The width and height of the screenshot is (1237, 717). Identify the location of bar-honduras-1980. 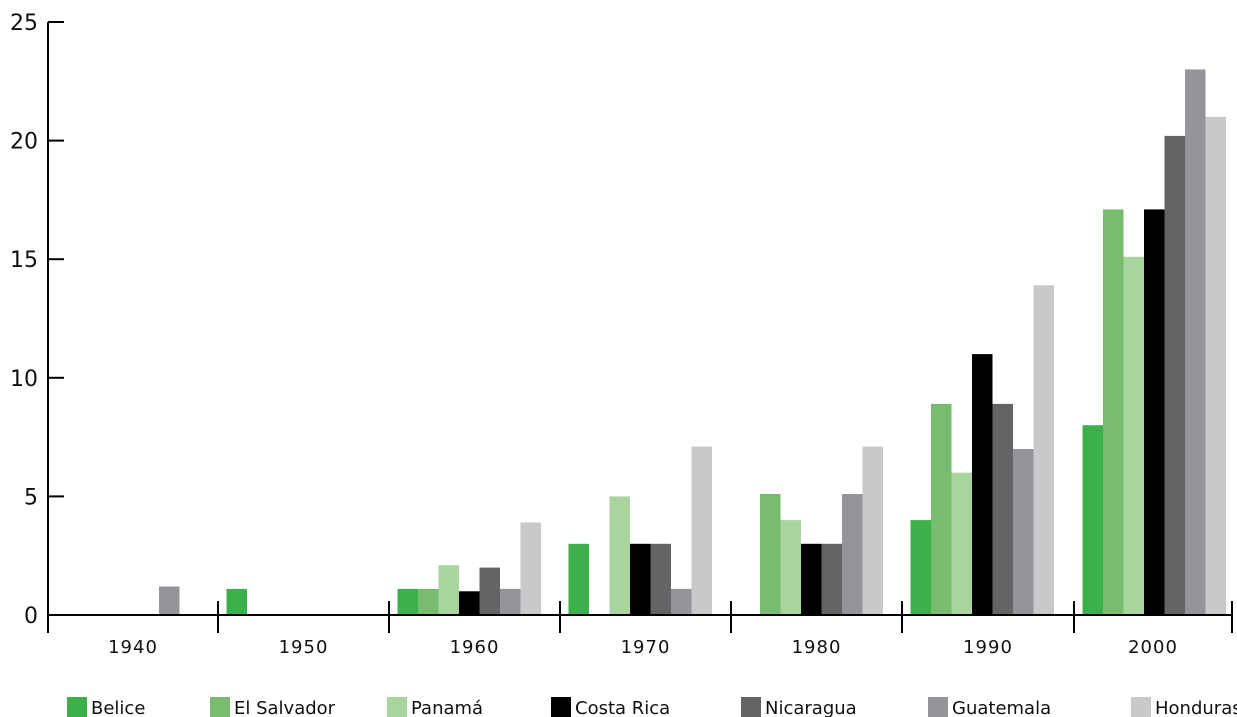
(872, 530).